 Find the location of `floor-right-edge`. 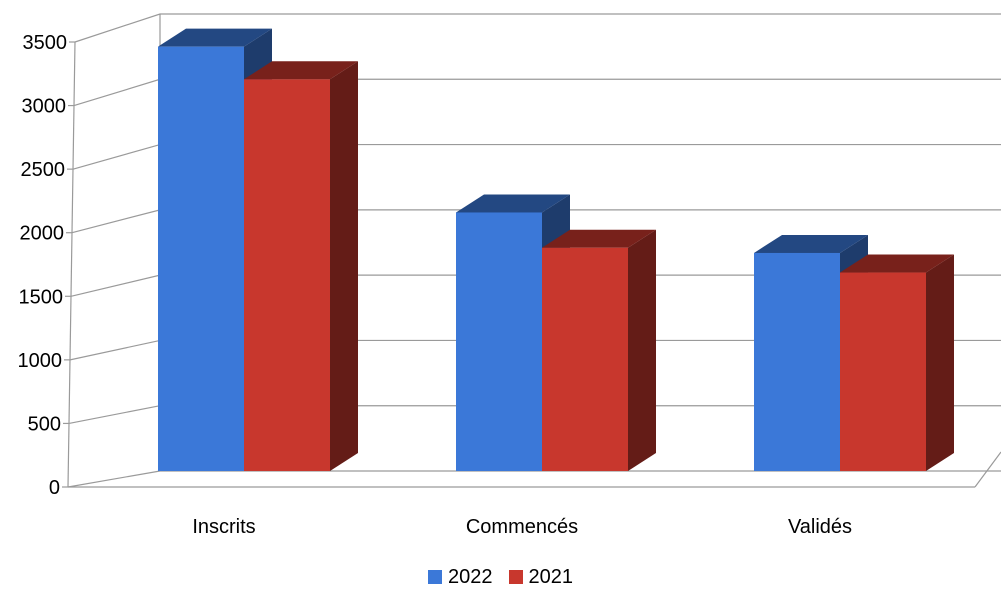

floor-right-edge is located at coordinates (987, 469).